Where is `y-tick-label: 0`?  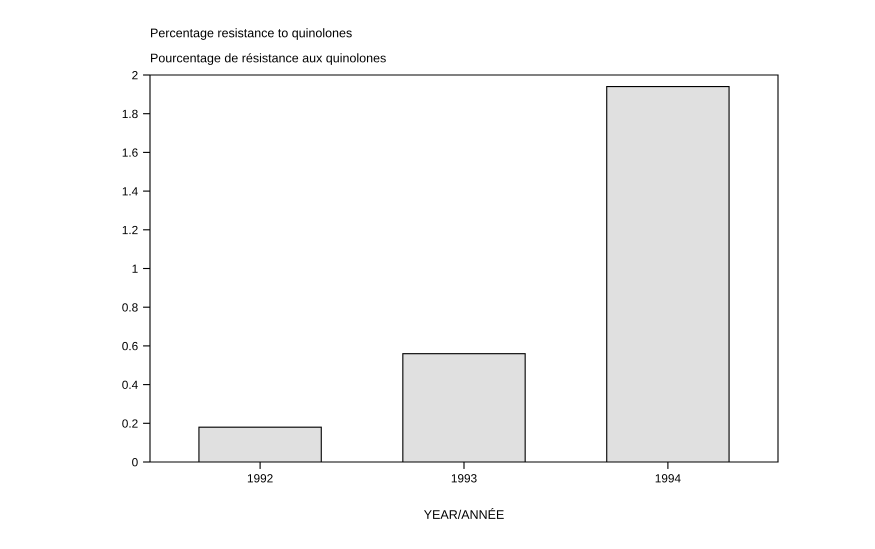 y-tick-label: 0 is located at coordinates (135, 462).